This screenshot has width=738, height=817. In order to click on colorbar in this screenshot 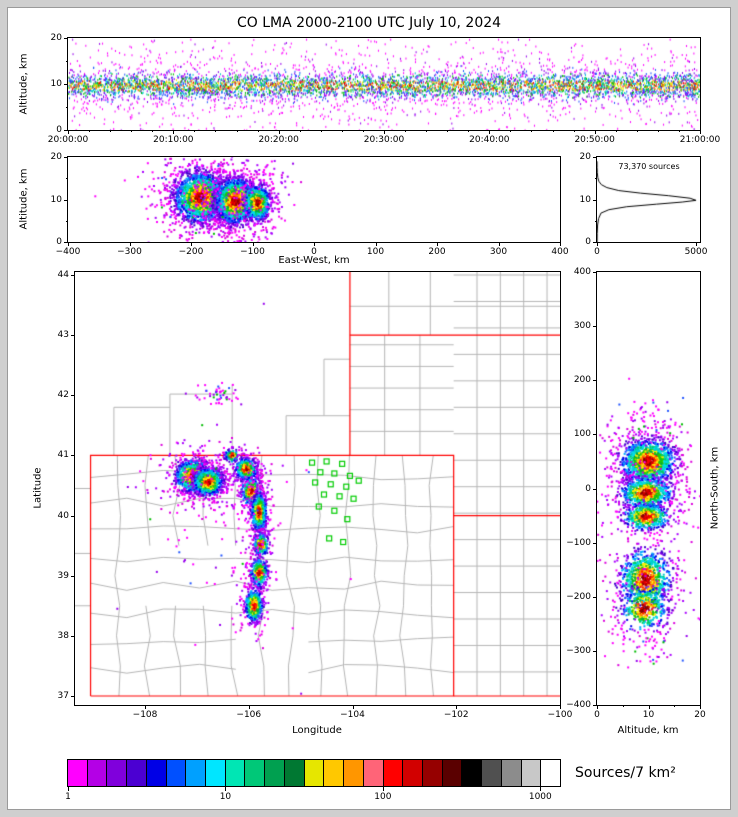, I will do `click(314, 773)`.